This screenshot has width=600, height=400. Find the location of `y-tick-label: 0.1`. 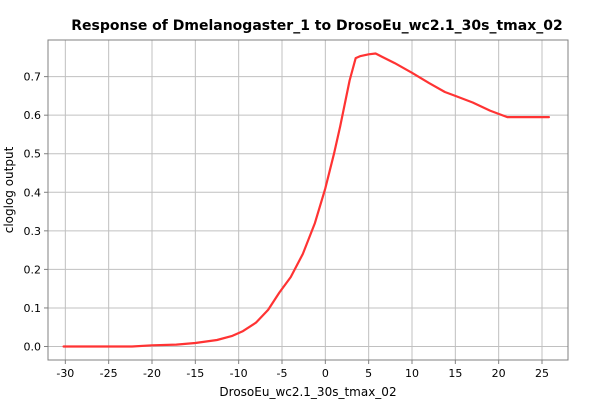

y-tick-label: 0.1 is located at coordinates (33, 308).